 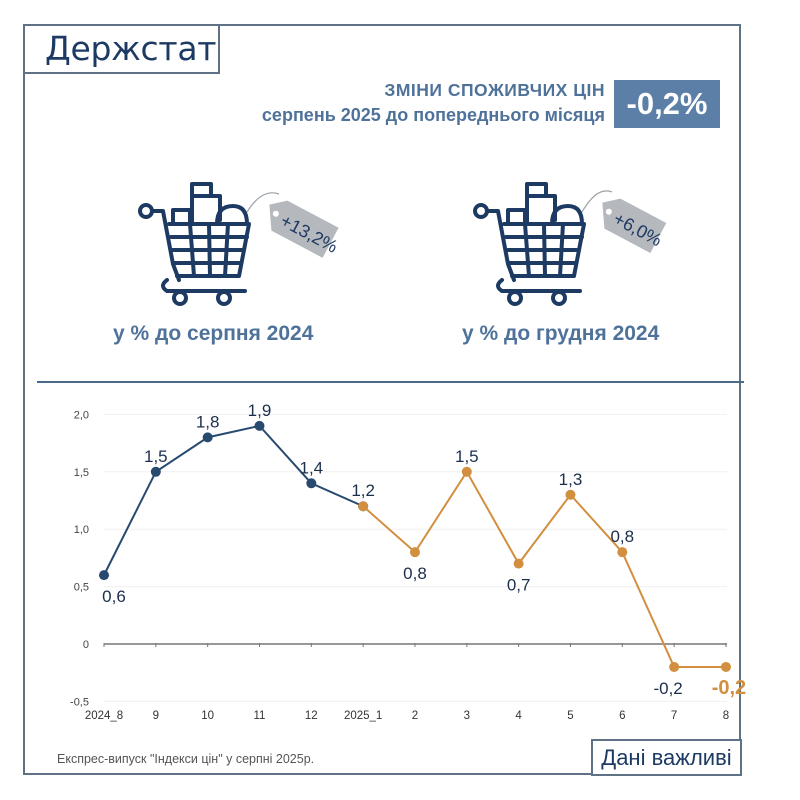 I want to click on slogan-box: Дані важливі, so click(x=666, y=757).